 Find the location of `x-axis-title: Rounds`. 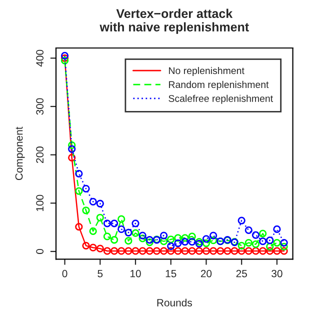

x-axis-title: Rounds is located at coordinates (174, 302).